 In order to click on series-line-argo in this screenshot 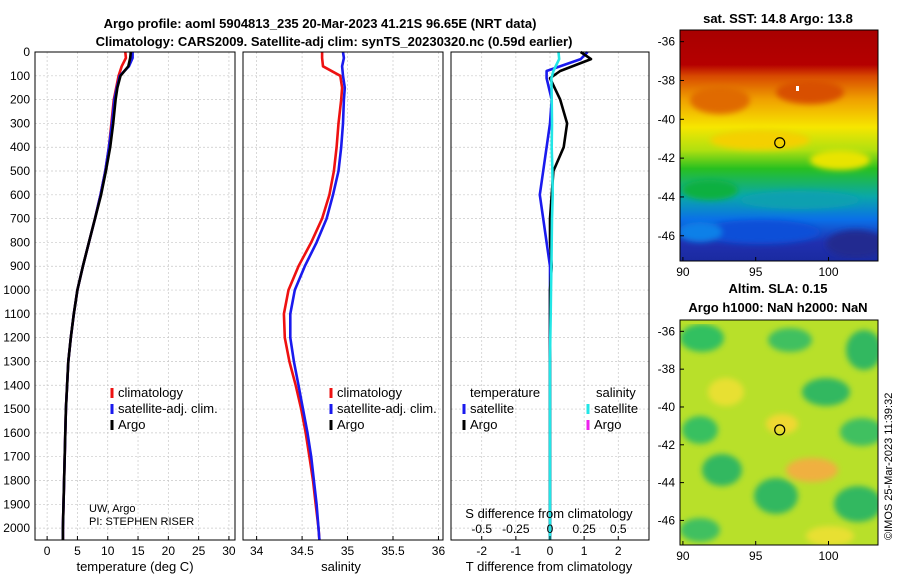, I will do `click(97, 295)`.